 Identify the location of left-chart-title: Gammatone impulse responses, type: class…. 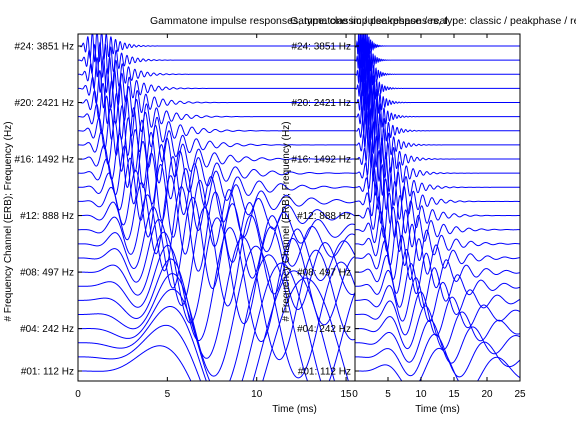
(299, 21).